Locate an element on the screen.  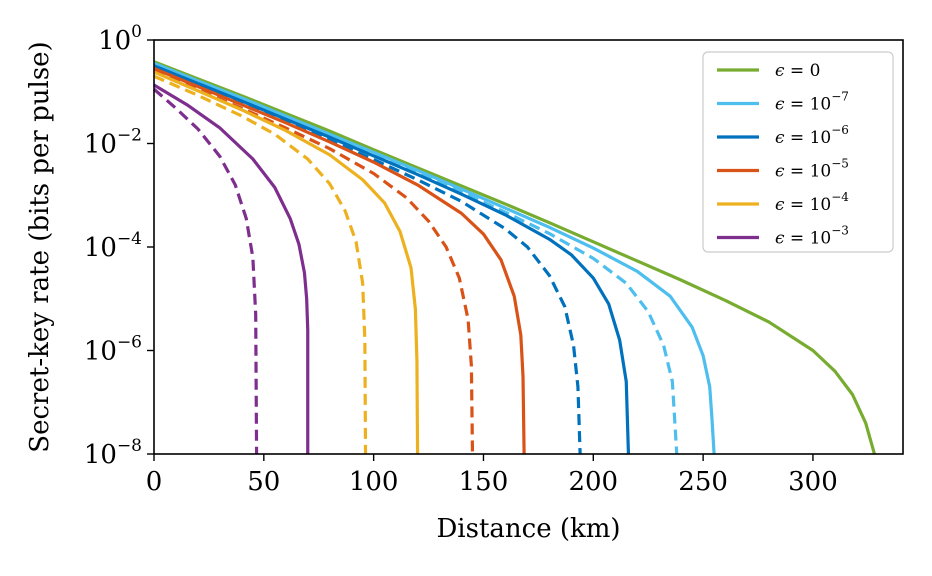
legend-exponent: −4 is located at coordinates (840, 197).